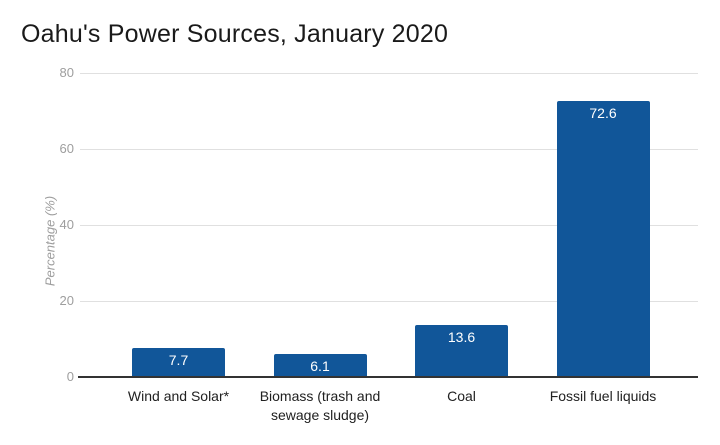 The height and width of the screenshot is (445, 720). Describe the element at coordinates (66, 148) in the screenshot. I see `y-tick-label: 60` at that location.